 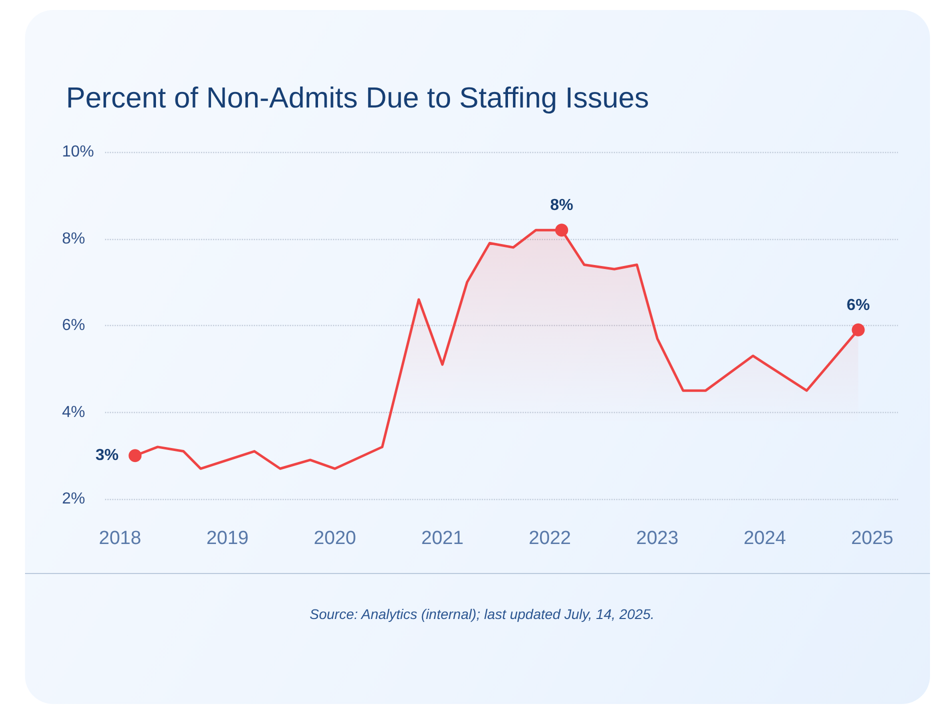 What do you see at coordinates (74, 239) in the screenshot?
I see `y-tick-label: 8%` at bounding box center [74, 239].